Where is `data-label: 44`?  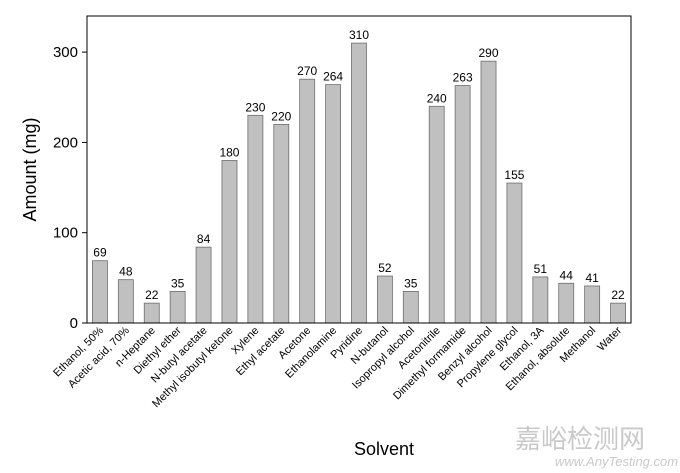
data-label: 44 is located at coordinates (567, 275).